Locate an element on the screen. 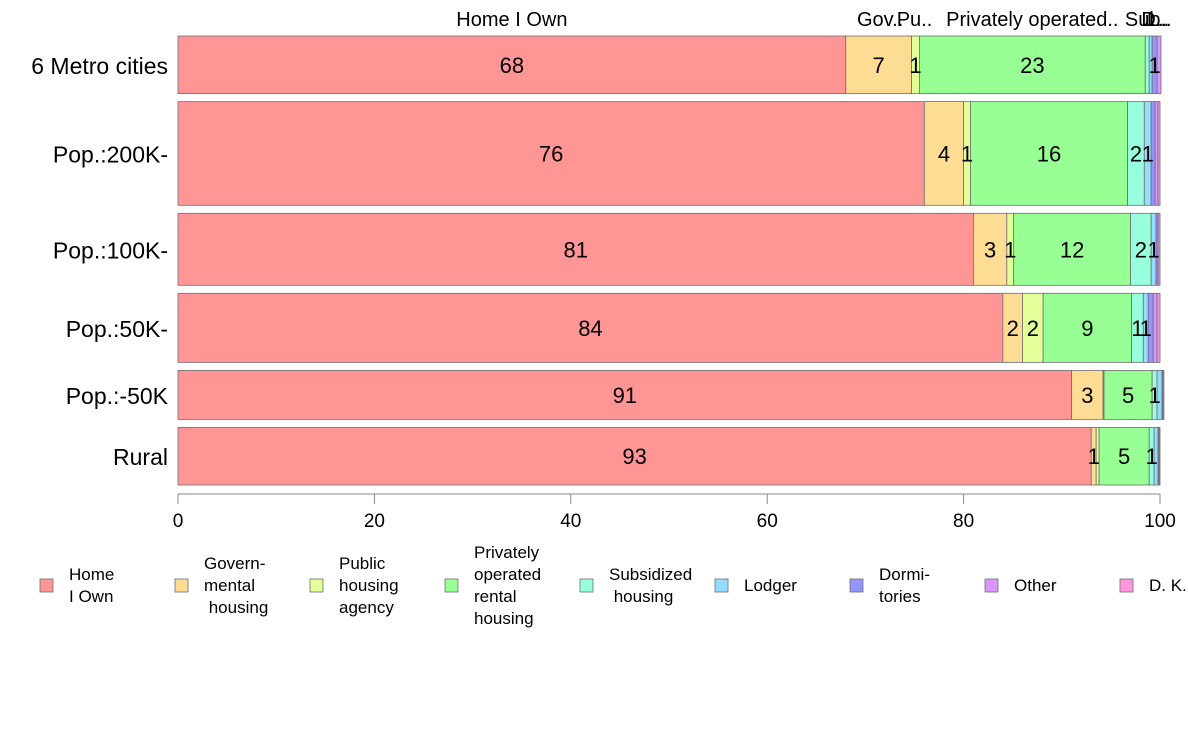  legend-label-public-housing-agency: Public housing agency is located at coordinates (369, 585).